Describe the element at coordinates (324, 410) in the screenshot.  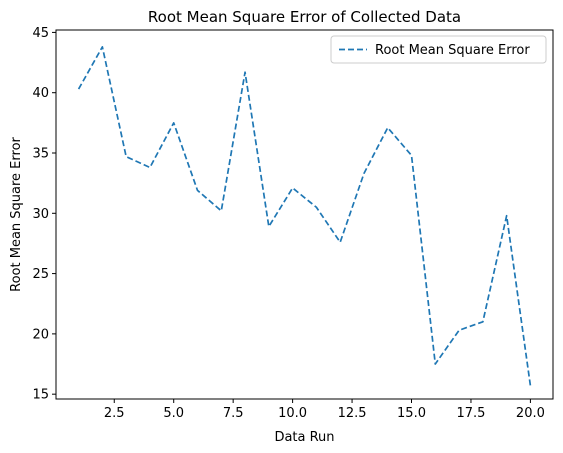
I see `x-axis: 2.5 5.0 7.5 10.0 12.5 15.0 17.5 20.0` at that location.